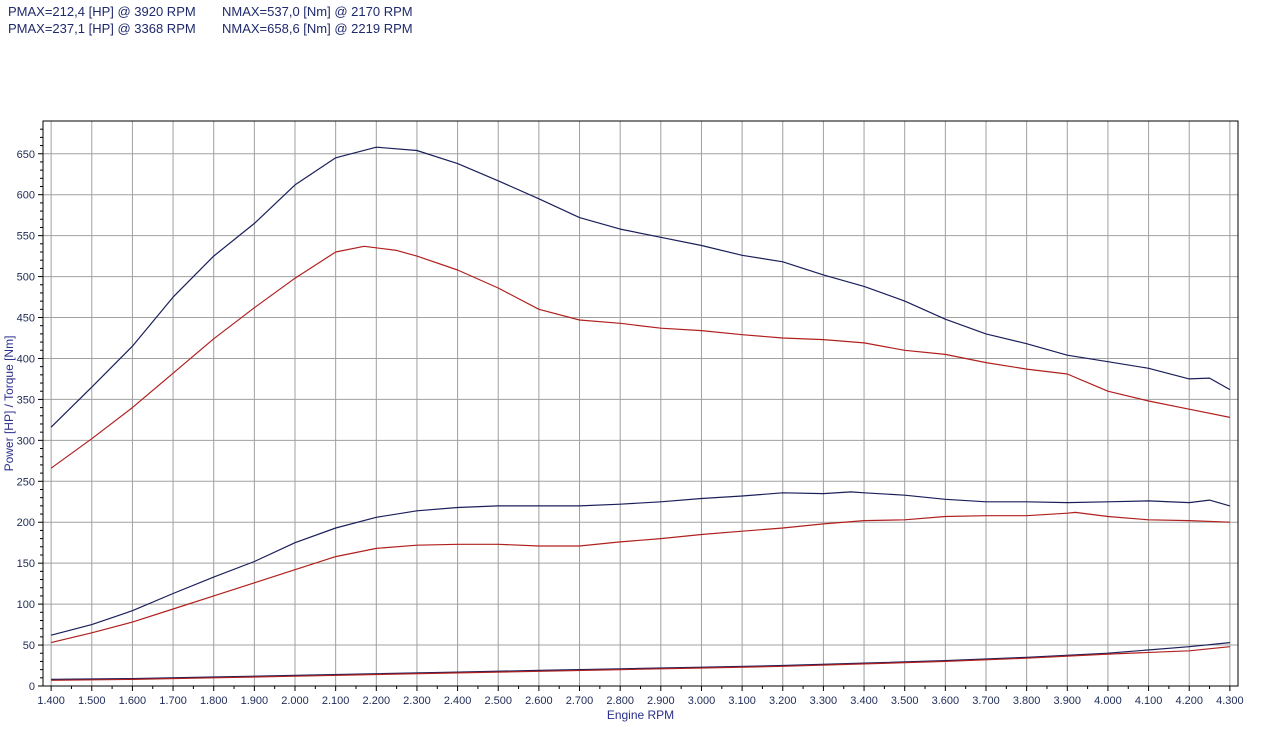  What do you see at coordinates (92, 701) in the screenshot?
I see `x-tick-label: 1.500` at bounding box center [92, 701].